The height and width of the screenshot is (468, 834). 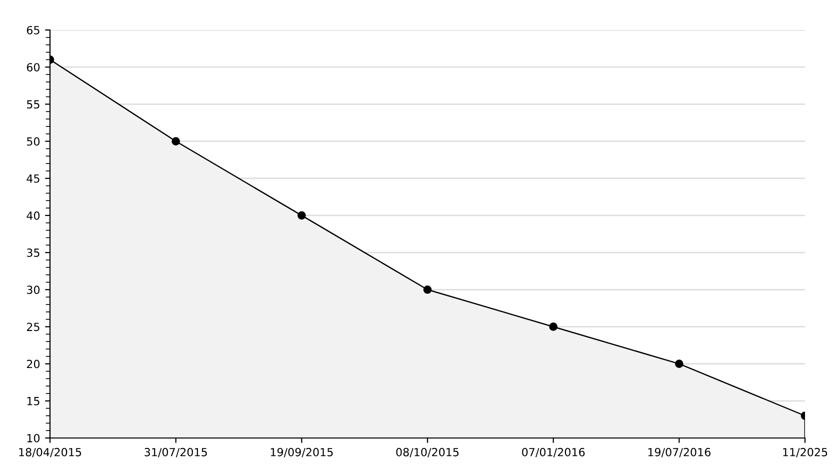 What do you see at coordinates (33, 30) in the screenshot?
I see `y-tick-label: 65` at bounding box center [33, 30].